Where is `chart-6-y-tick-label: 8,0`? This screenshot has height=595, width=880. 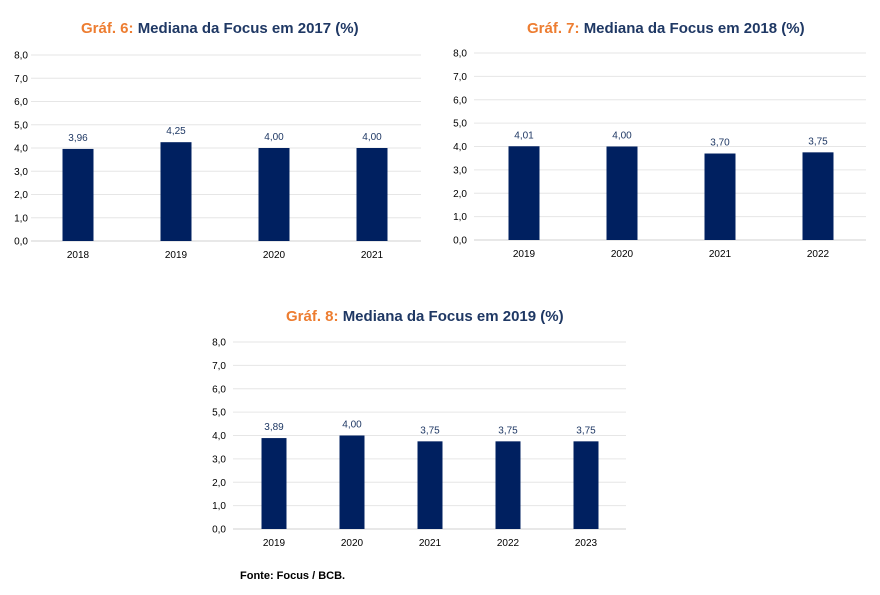 chart-6-y-tick-label: 8,0 is located at coordinates (21, 56).